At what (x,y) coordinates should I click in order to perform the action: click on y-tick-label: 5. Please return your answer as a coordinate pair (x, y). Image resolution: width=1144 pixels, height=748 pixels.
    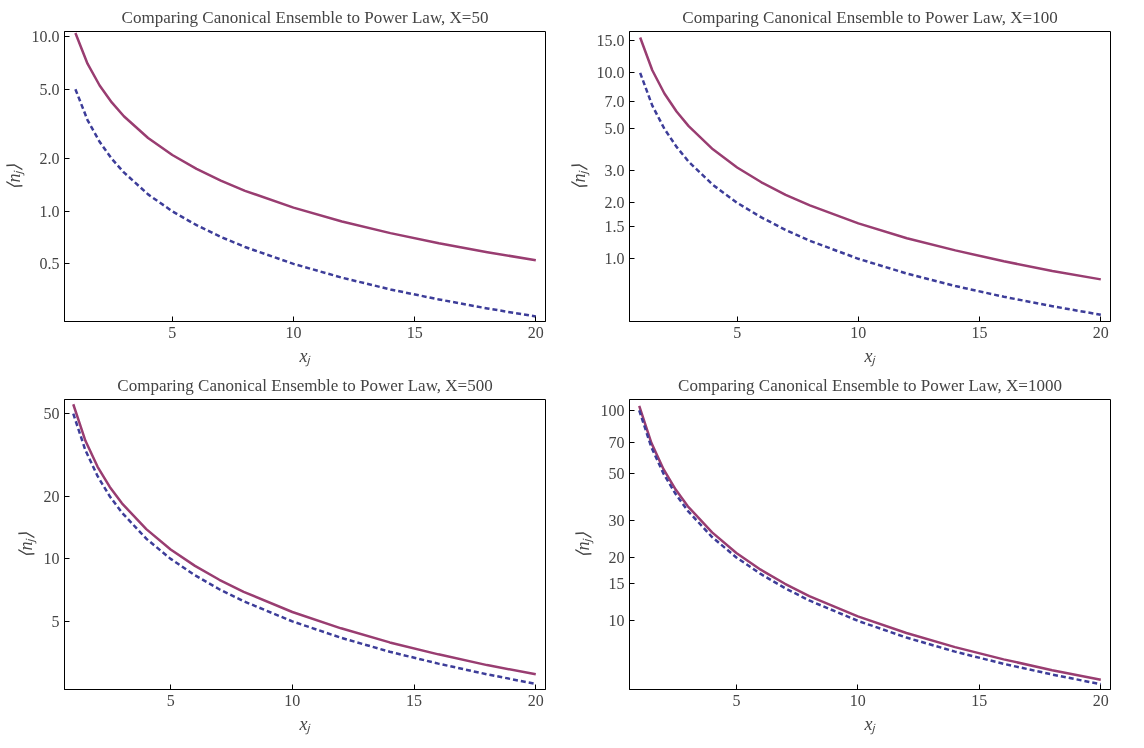
    Looking at the image, I should click on (55, 621).